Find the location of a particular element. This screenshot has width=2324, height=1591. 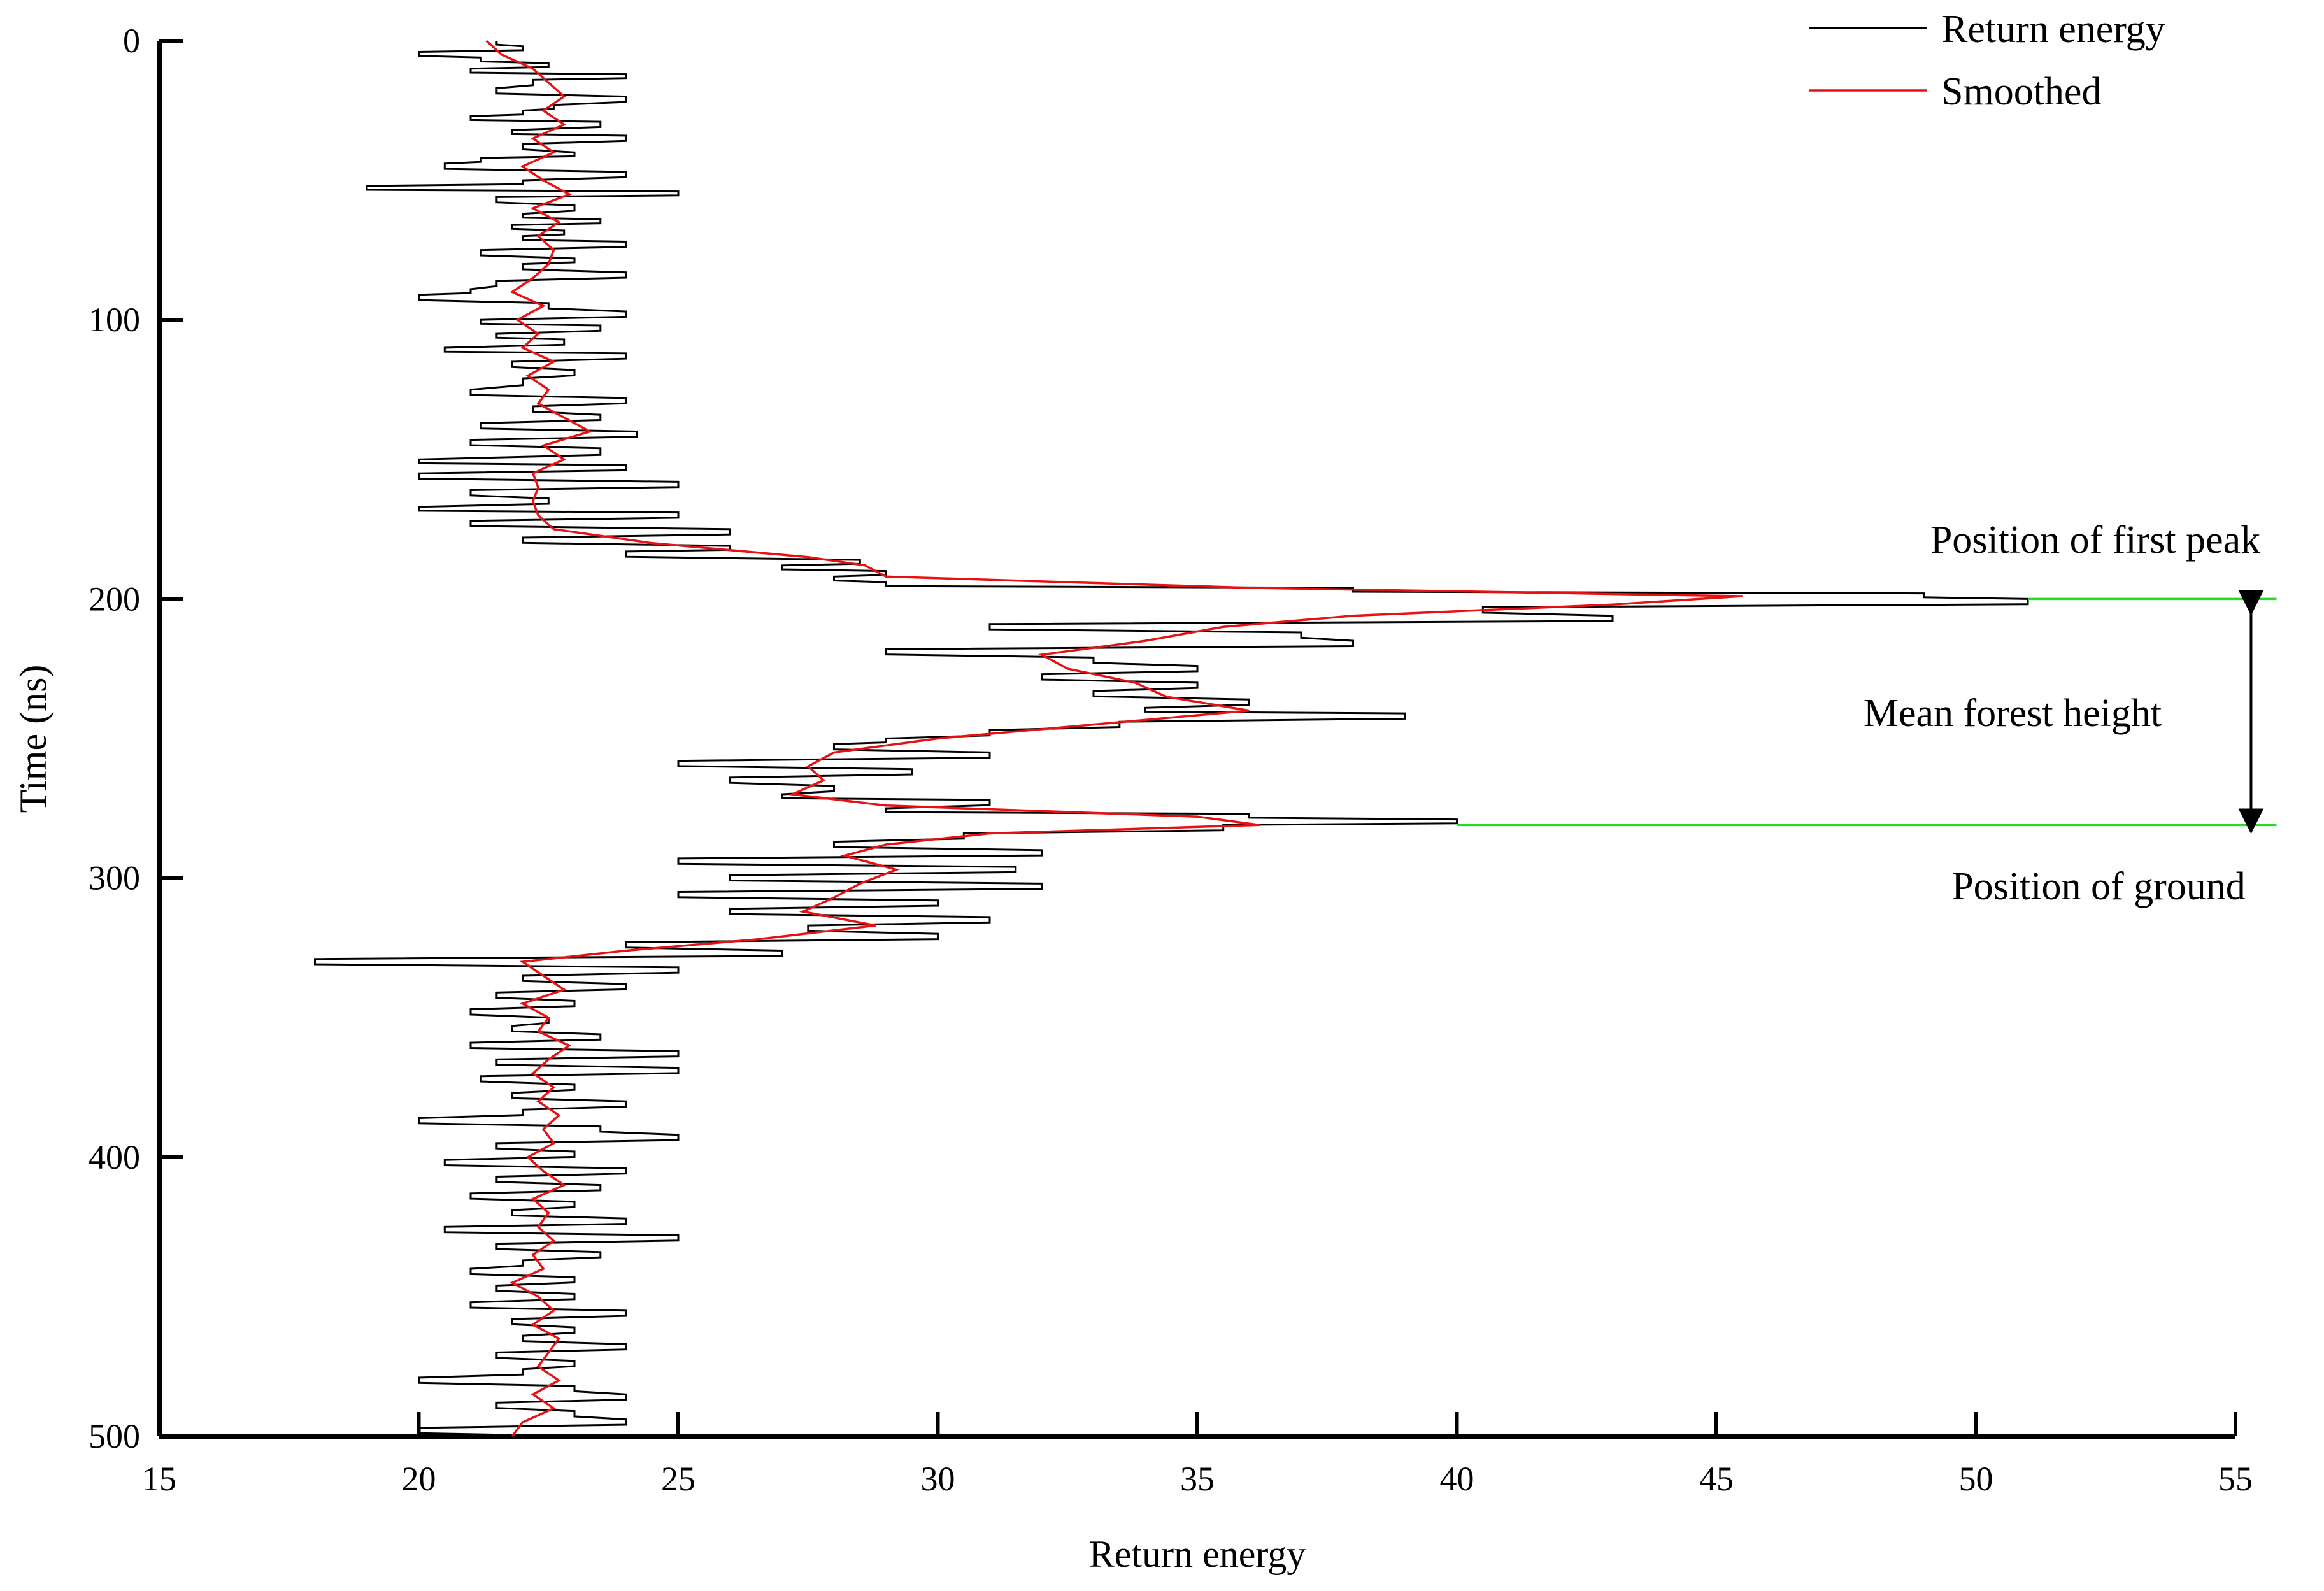

x-ticks: 15 20 25 30 35 40 45 50 55 is located at coordinates (1197, 1455).